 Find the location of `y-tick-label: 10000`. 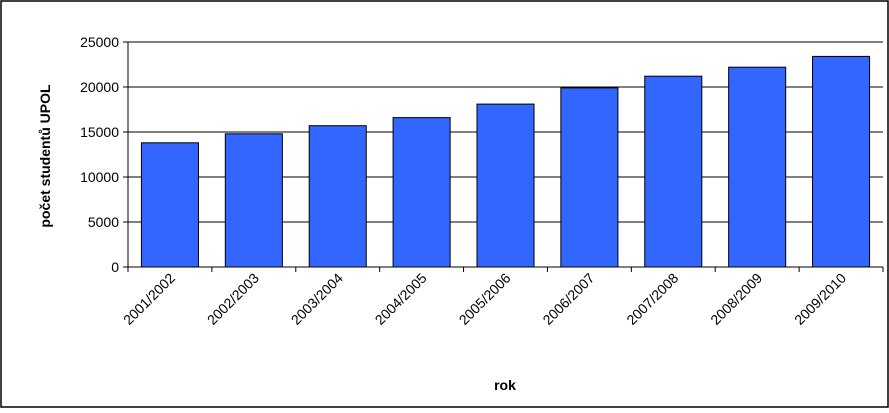

y-tick-label: 10000 is located at coordinates (99, 177).